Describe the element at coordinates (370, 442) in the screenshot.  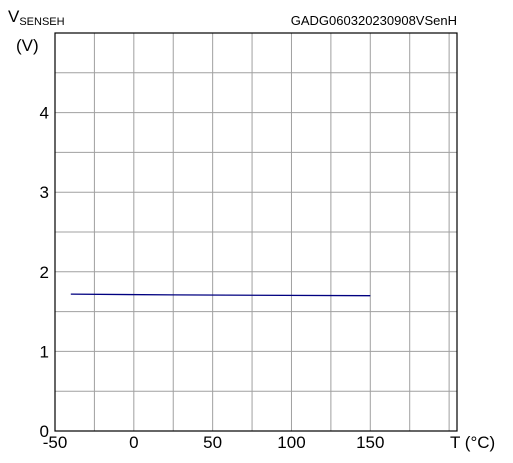
I see `x-tick-label: 150` at that location.